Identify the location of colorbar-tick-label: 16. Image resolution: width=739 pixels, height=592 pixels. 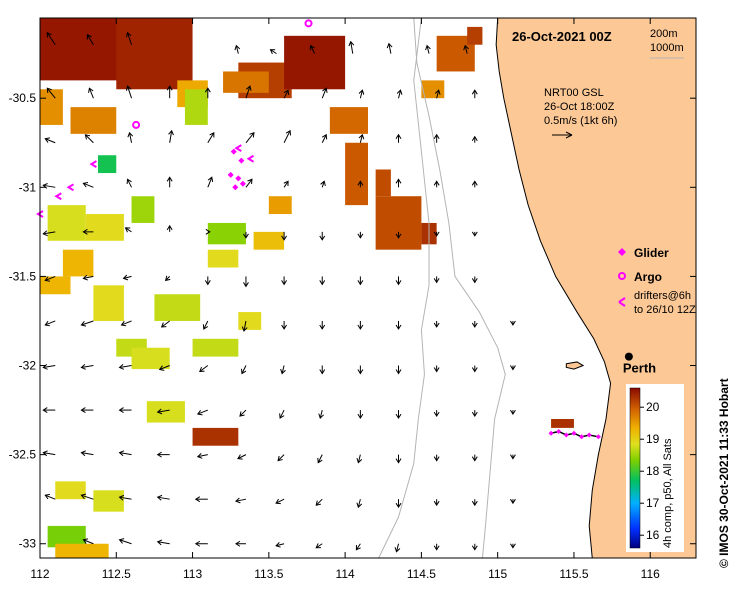
(653, 535).